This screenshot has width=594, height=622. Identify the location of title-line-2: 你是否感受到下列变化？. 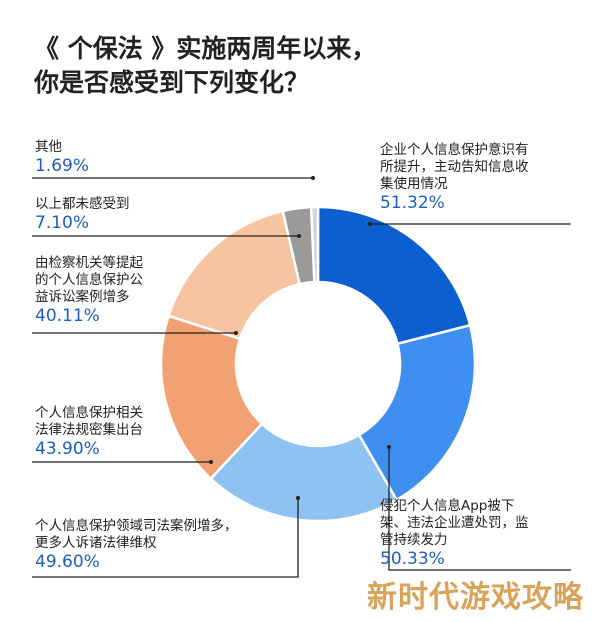
(172, 82).